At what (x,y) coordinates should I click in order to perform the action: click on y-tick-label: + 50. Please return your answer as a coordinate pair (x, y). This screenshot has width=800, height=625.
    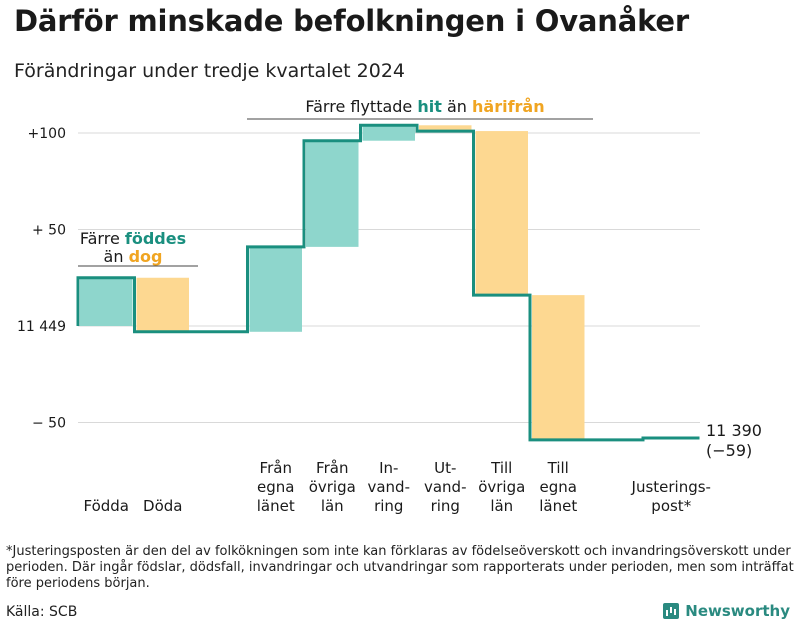
    Looking at the image, I should click on (49, 231).